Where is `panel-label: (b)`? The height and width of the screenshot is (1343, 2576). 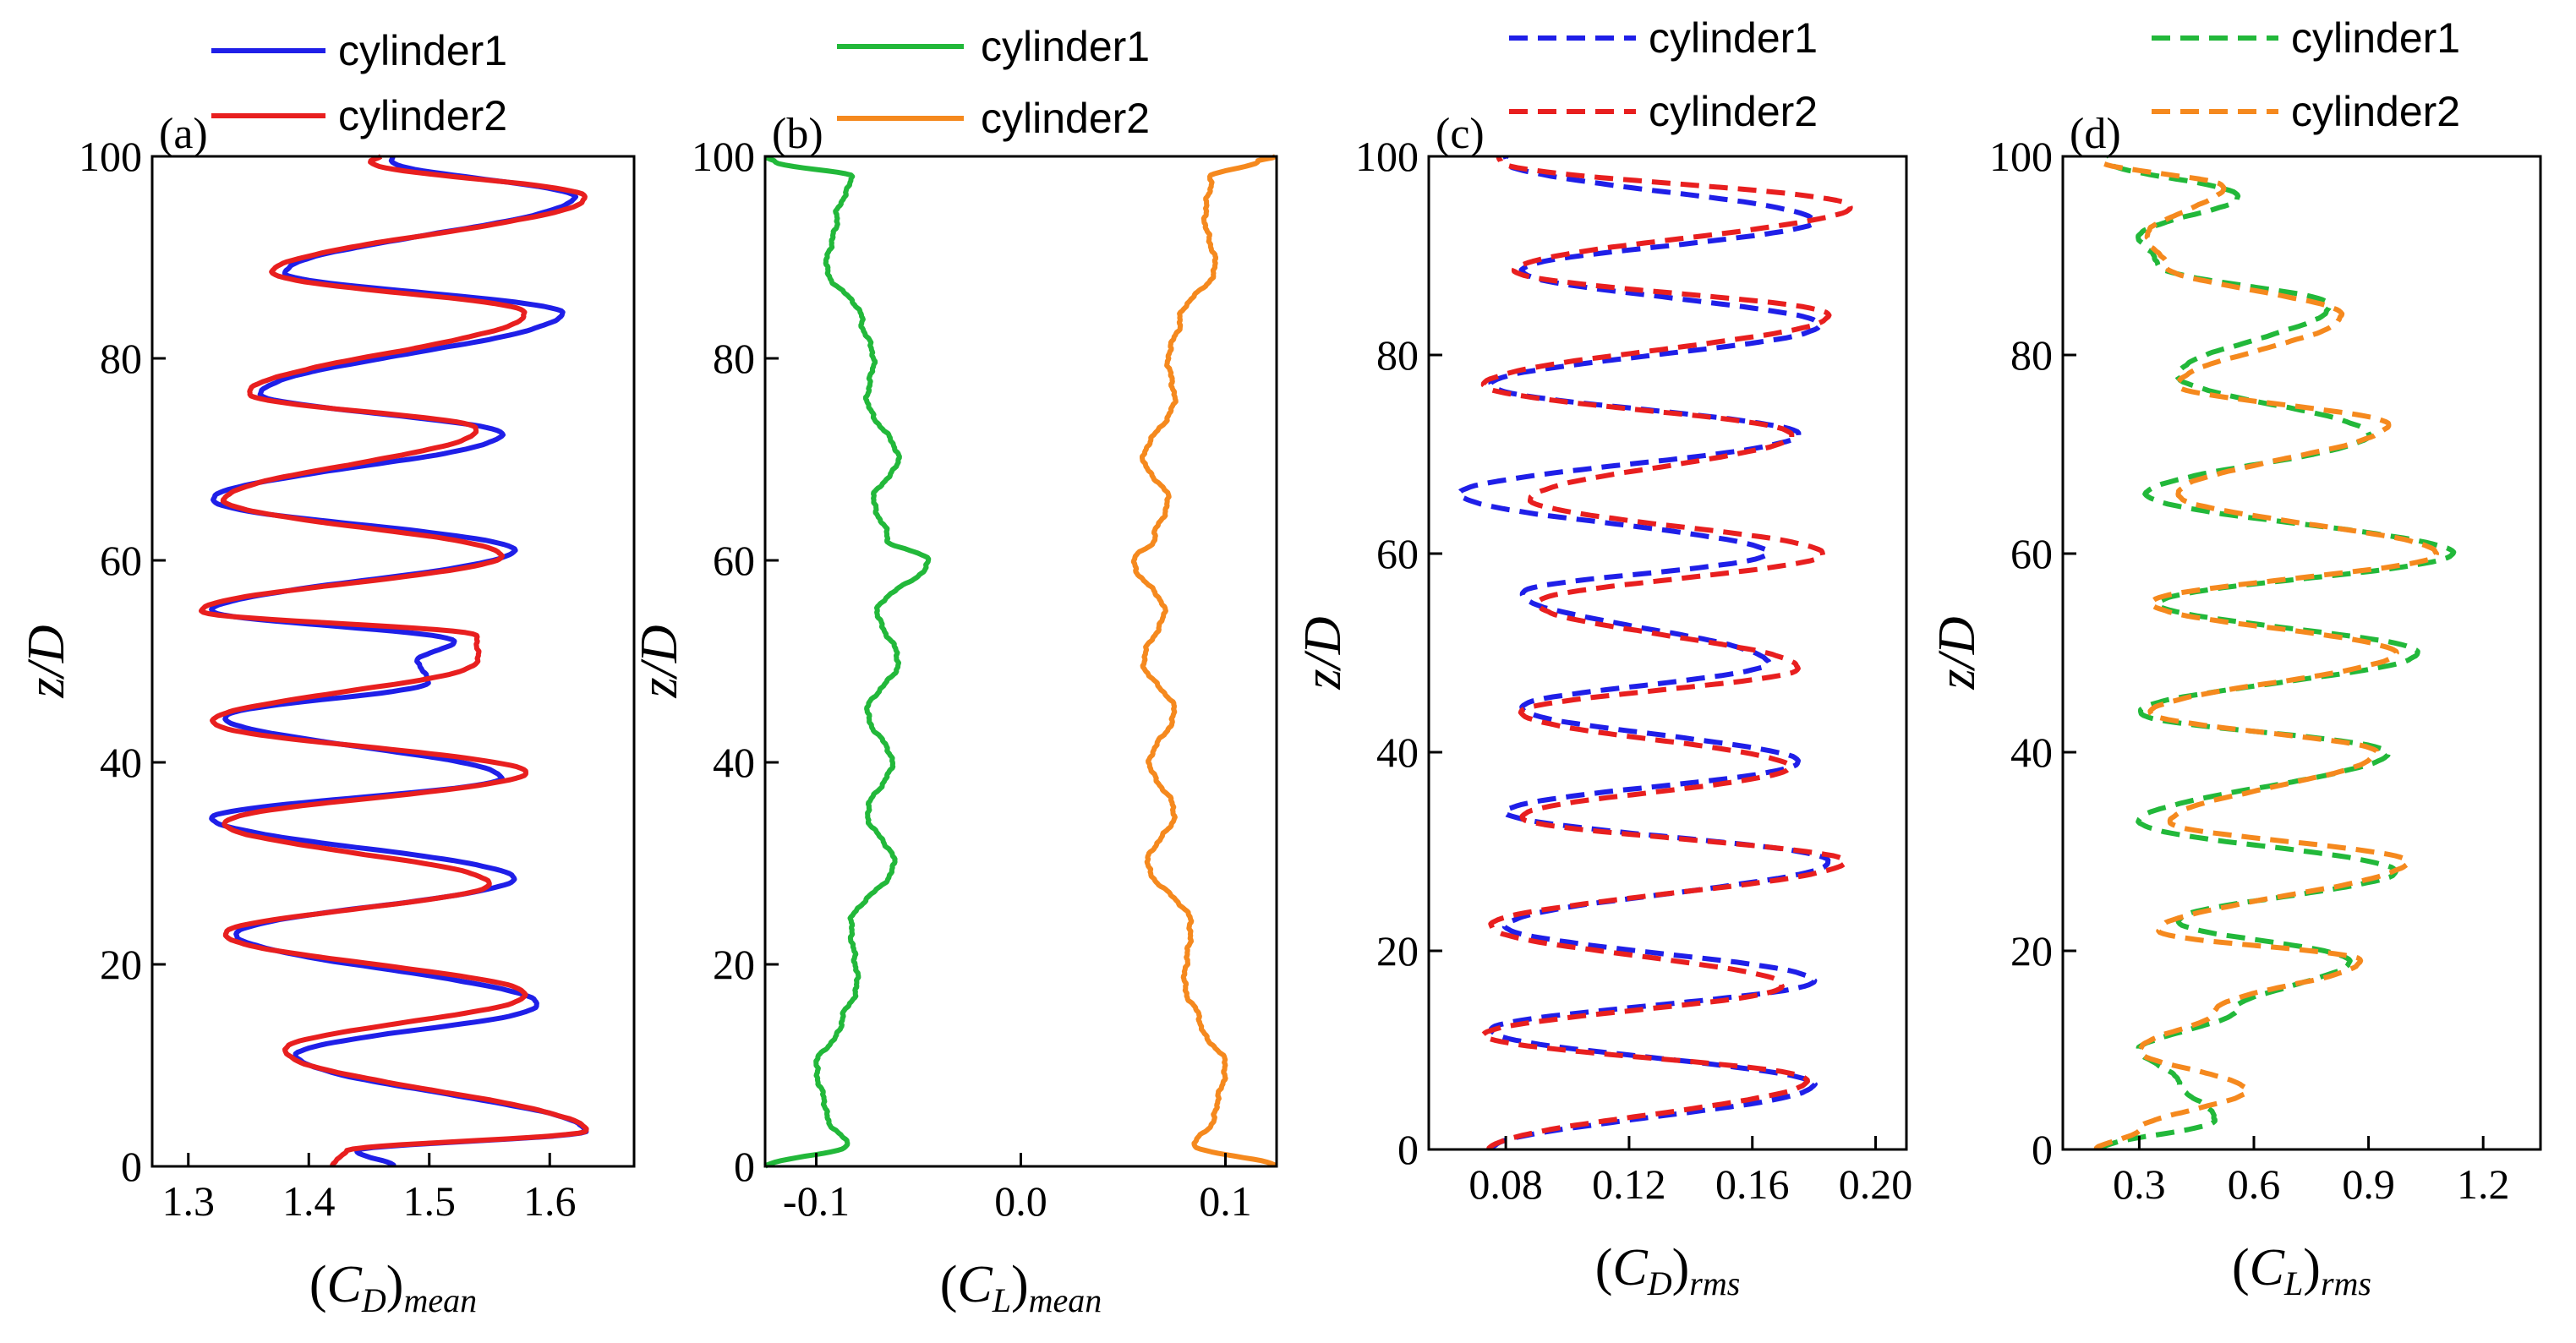 panel-label: (b) is located at coordinates (797, 134).